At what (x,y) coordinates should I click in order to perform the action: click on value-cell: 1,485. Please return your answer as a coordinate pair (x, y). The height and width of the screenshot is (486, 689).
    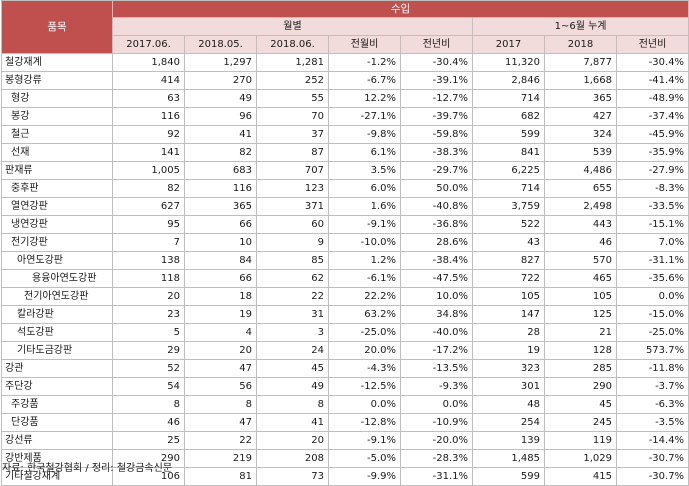
    Looking at the image, I should click on (508, 458).